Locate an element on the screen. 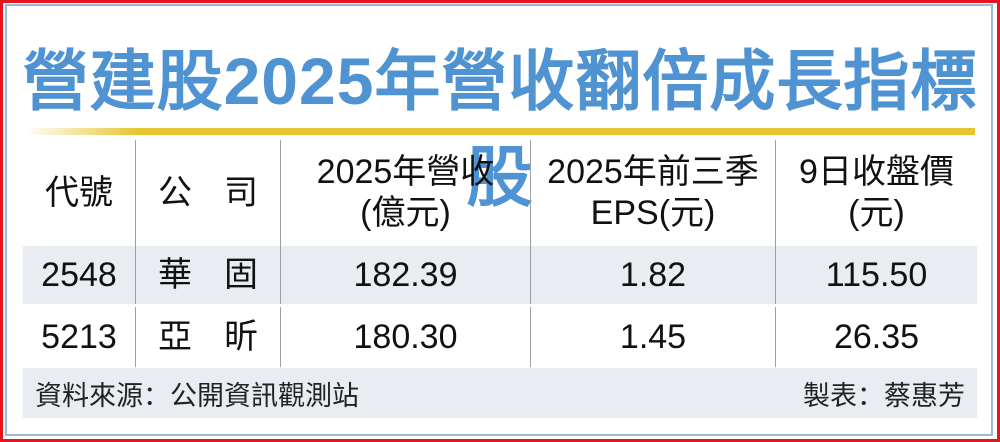 The width and height of the screenshot is (1000, 442). maker-note: 製表：蔡惠芳 is located at coordinates (884, 395).